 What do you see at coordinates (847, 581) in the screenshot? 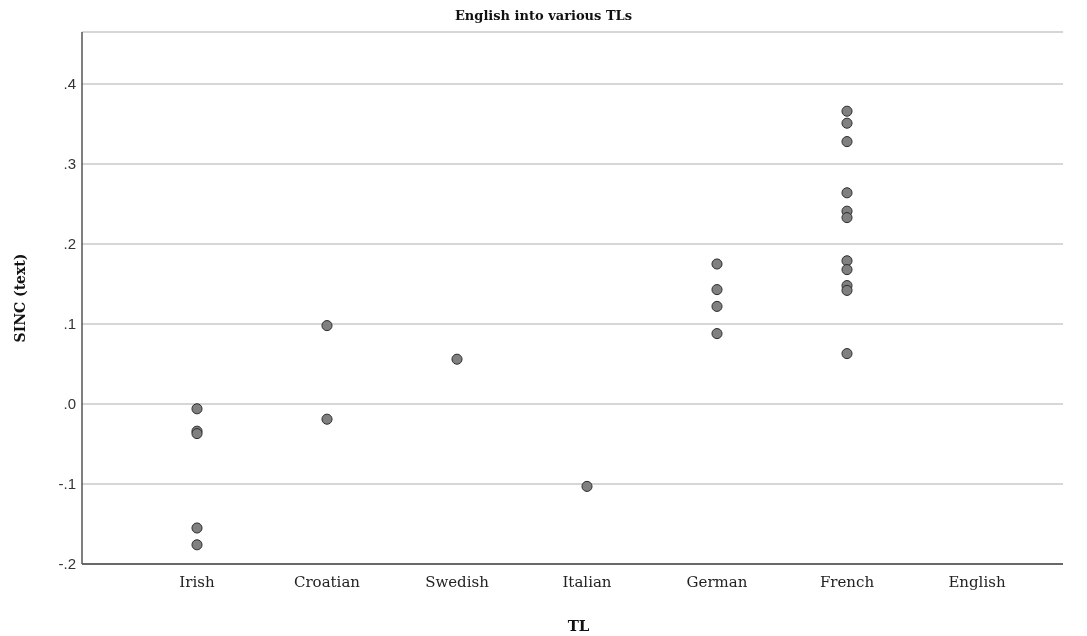
I see `x-tick-label: French` at bounding box center [847, 581].